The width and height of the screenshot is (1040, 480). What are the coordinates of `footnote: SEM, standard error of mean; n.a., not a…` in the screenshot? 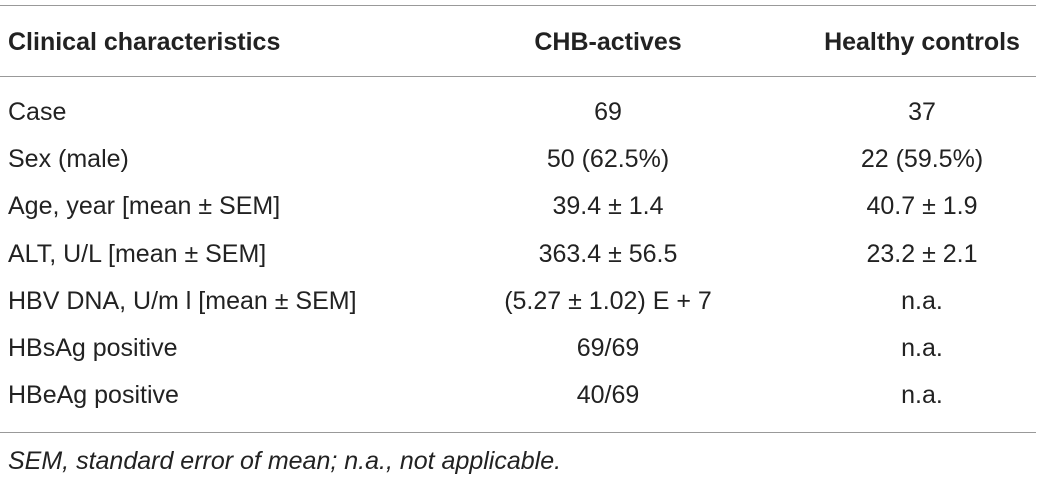 It's located at (285, 461).